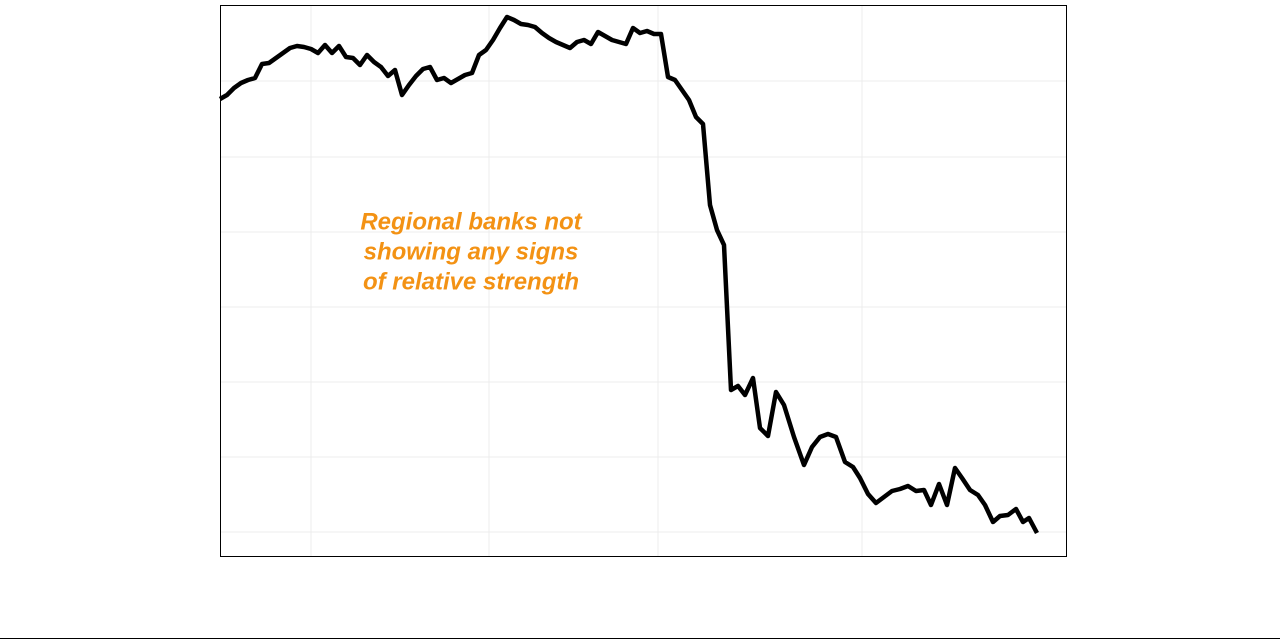 Image resolution: width=1280 pixels, height=640 pixels. Describe the element at coordinates (471, 281) in the screenshot. I see `annotation: of relative strength` at that location.